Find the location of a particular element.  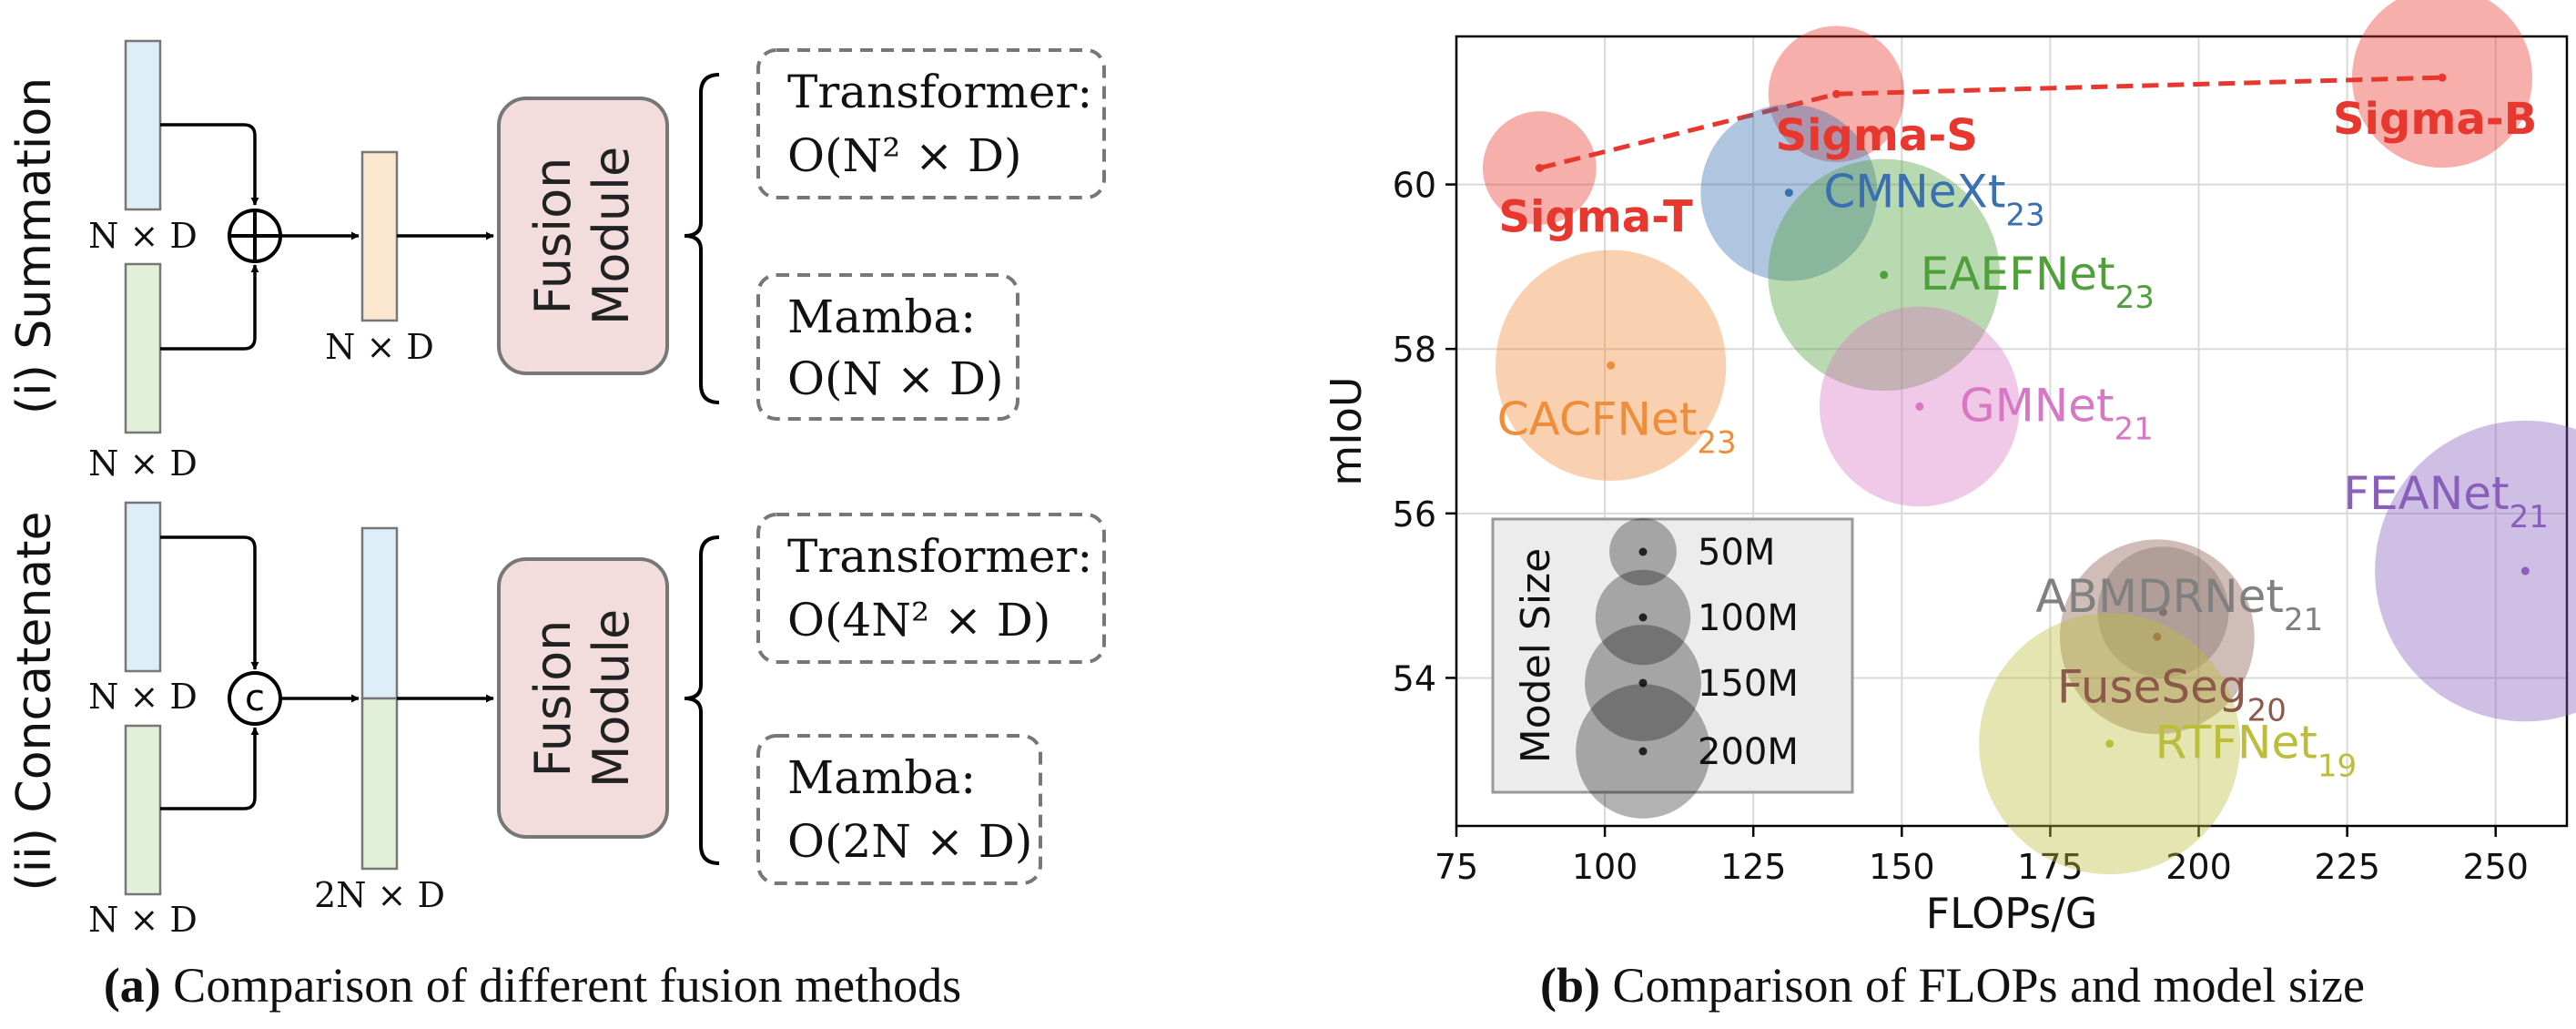

point-label-sigma-s: Sigma-S is located at coordinates (1877, 135).